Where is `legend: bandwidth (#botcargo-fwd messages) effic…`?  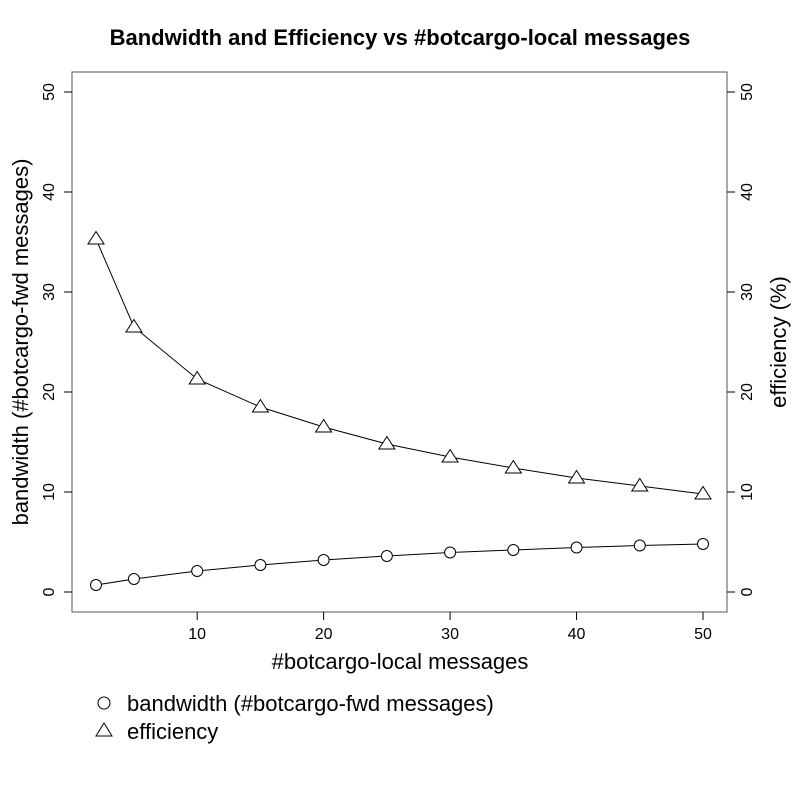 legend: bandwidth (#botcargo-fwd messages) effic… is located at coordinates (294, 717).